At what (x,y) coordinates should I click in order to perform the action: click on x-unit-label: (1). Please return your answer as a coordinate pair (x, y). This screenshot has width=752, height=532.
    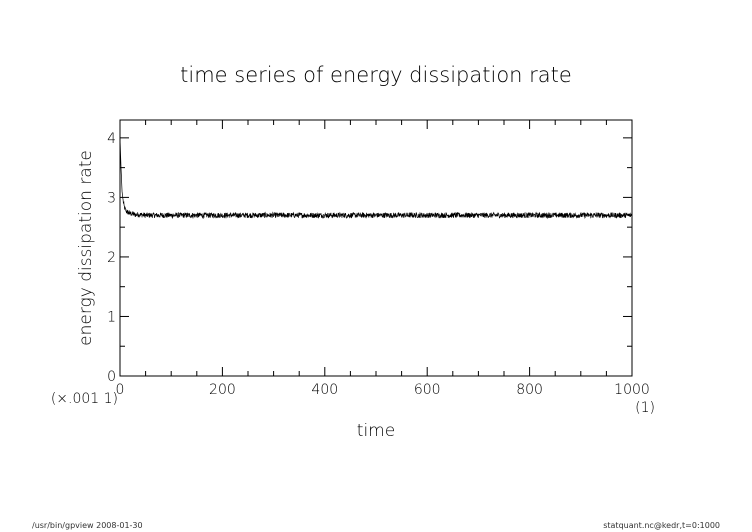
    Looking at the image, I should click on (645, 408).